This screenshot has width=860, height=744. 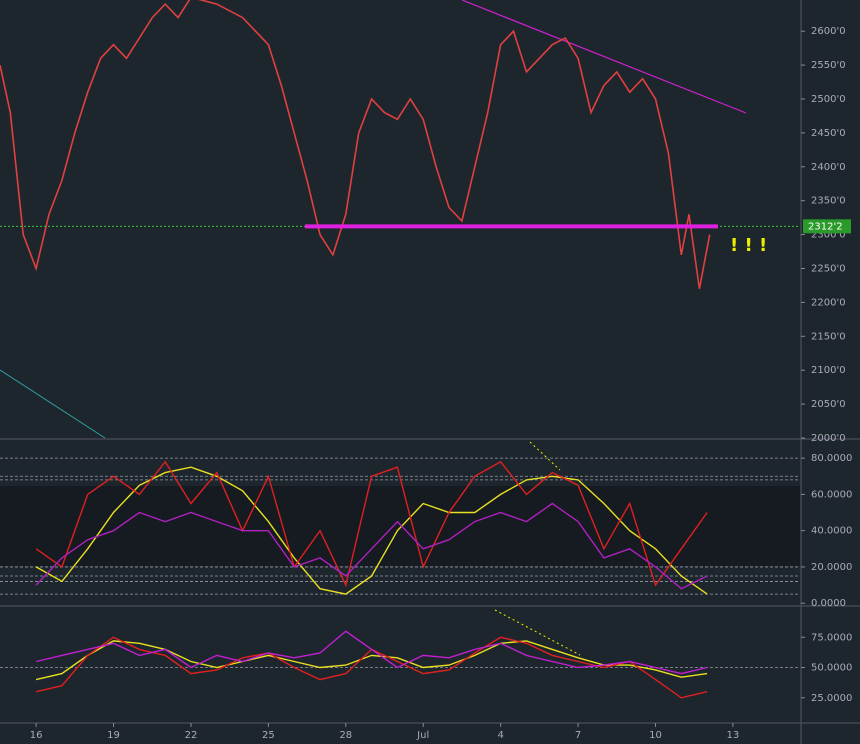 I want to click on y-tick-label: 75.0000, so click(x=831, y=637).